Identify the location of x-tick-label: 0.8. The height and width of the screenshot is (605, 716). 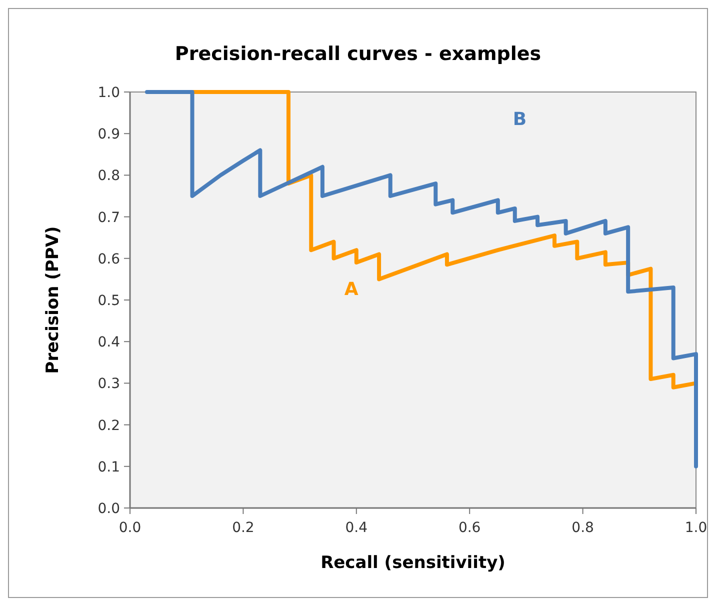
(583, 528).